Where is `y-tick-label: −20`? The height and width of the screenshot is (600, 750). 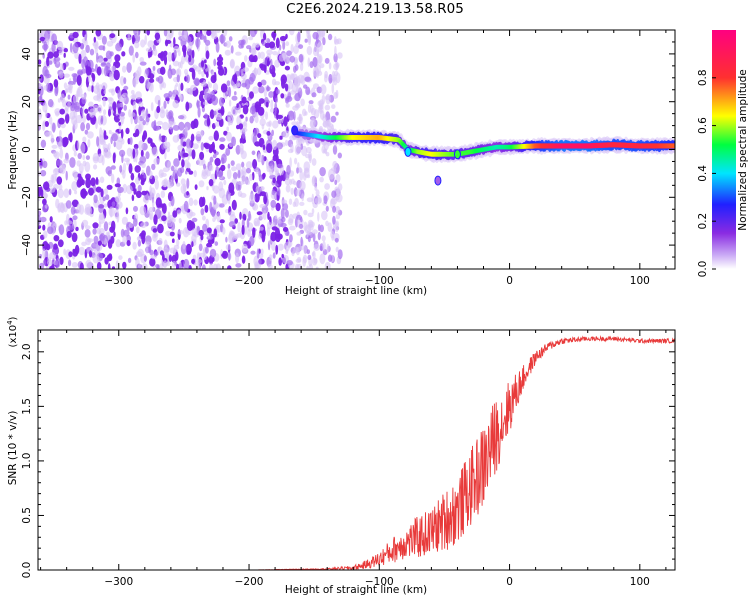
y-tick-label: −20 is located at coordinates (27, 197).